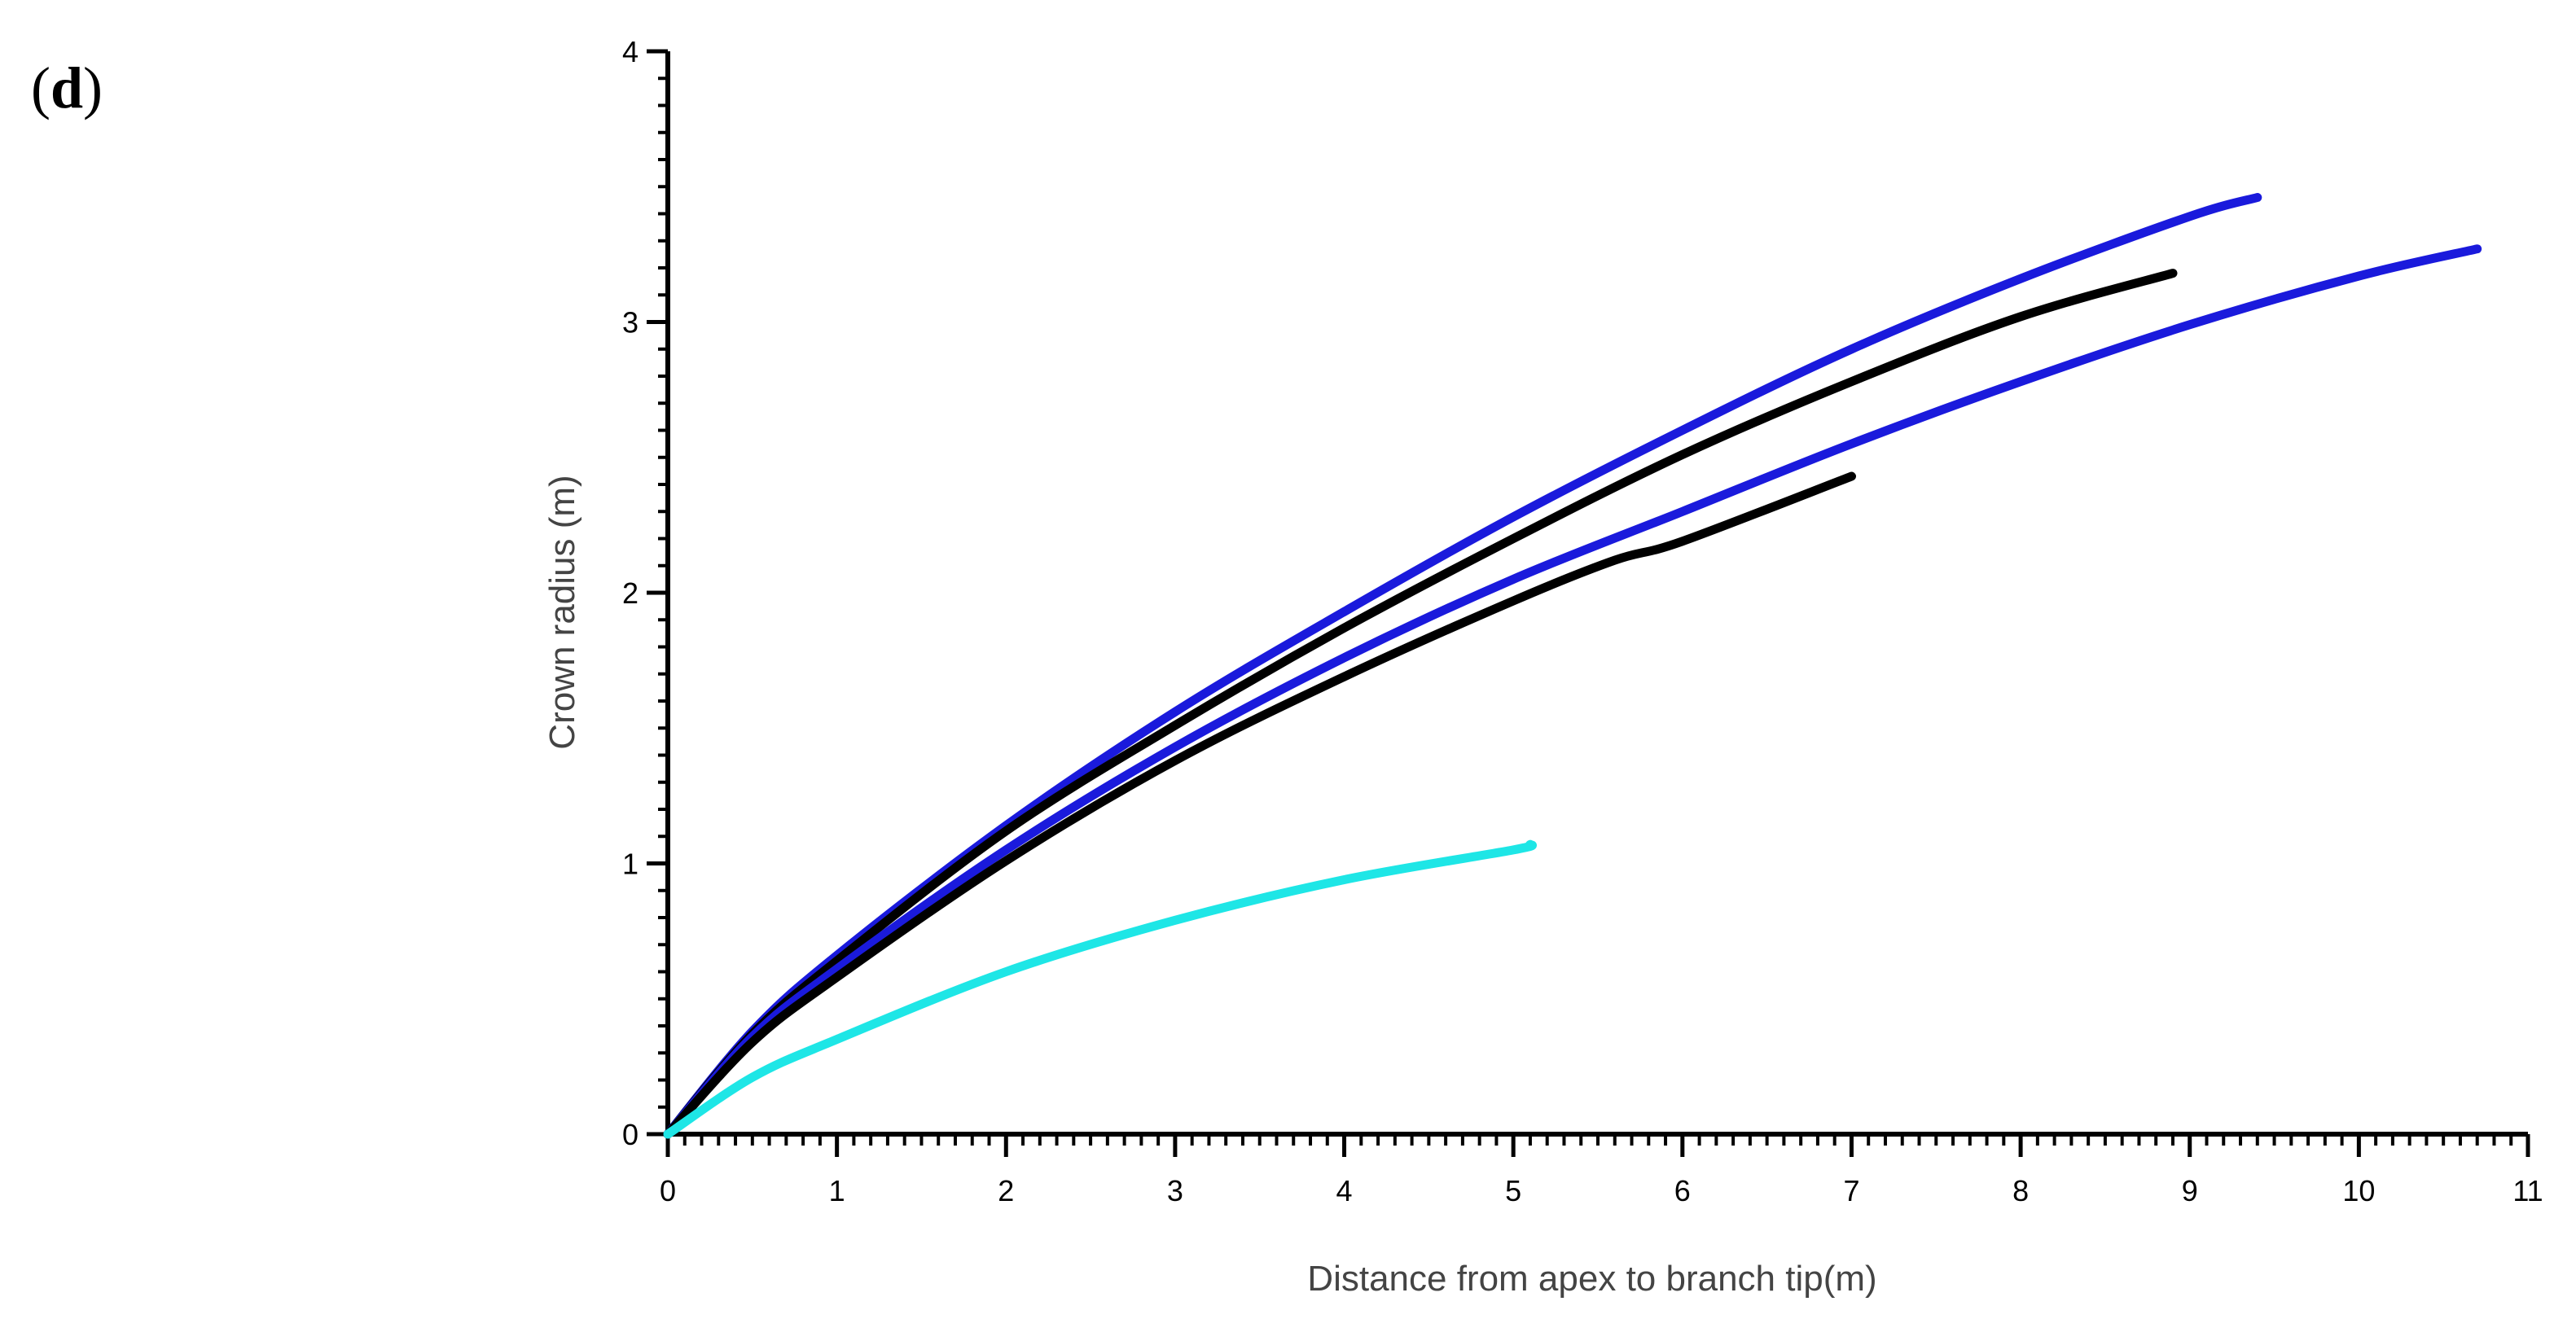  Describe the element at coordinates (93, 87) in the screenshot. I see `panel-label-close: )` at that location.